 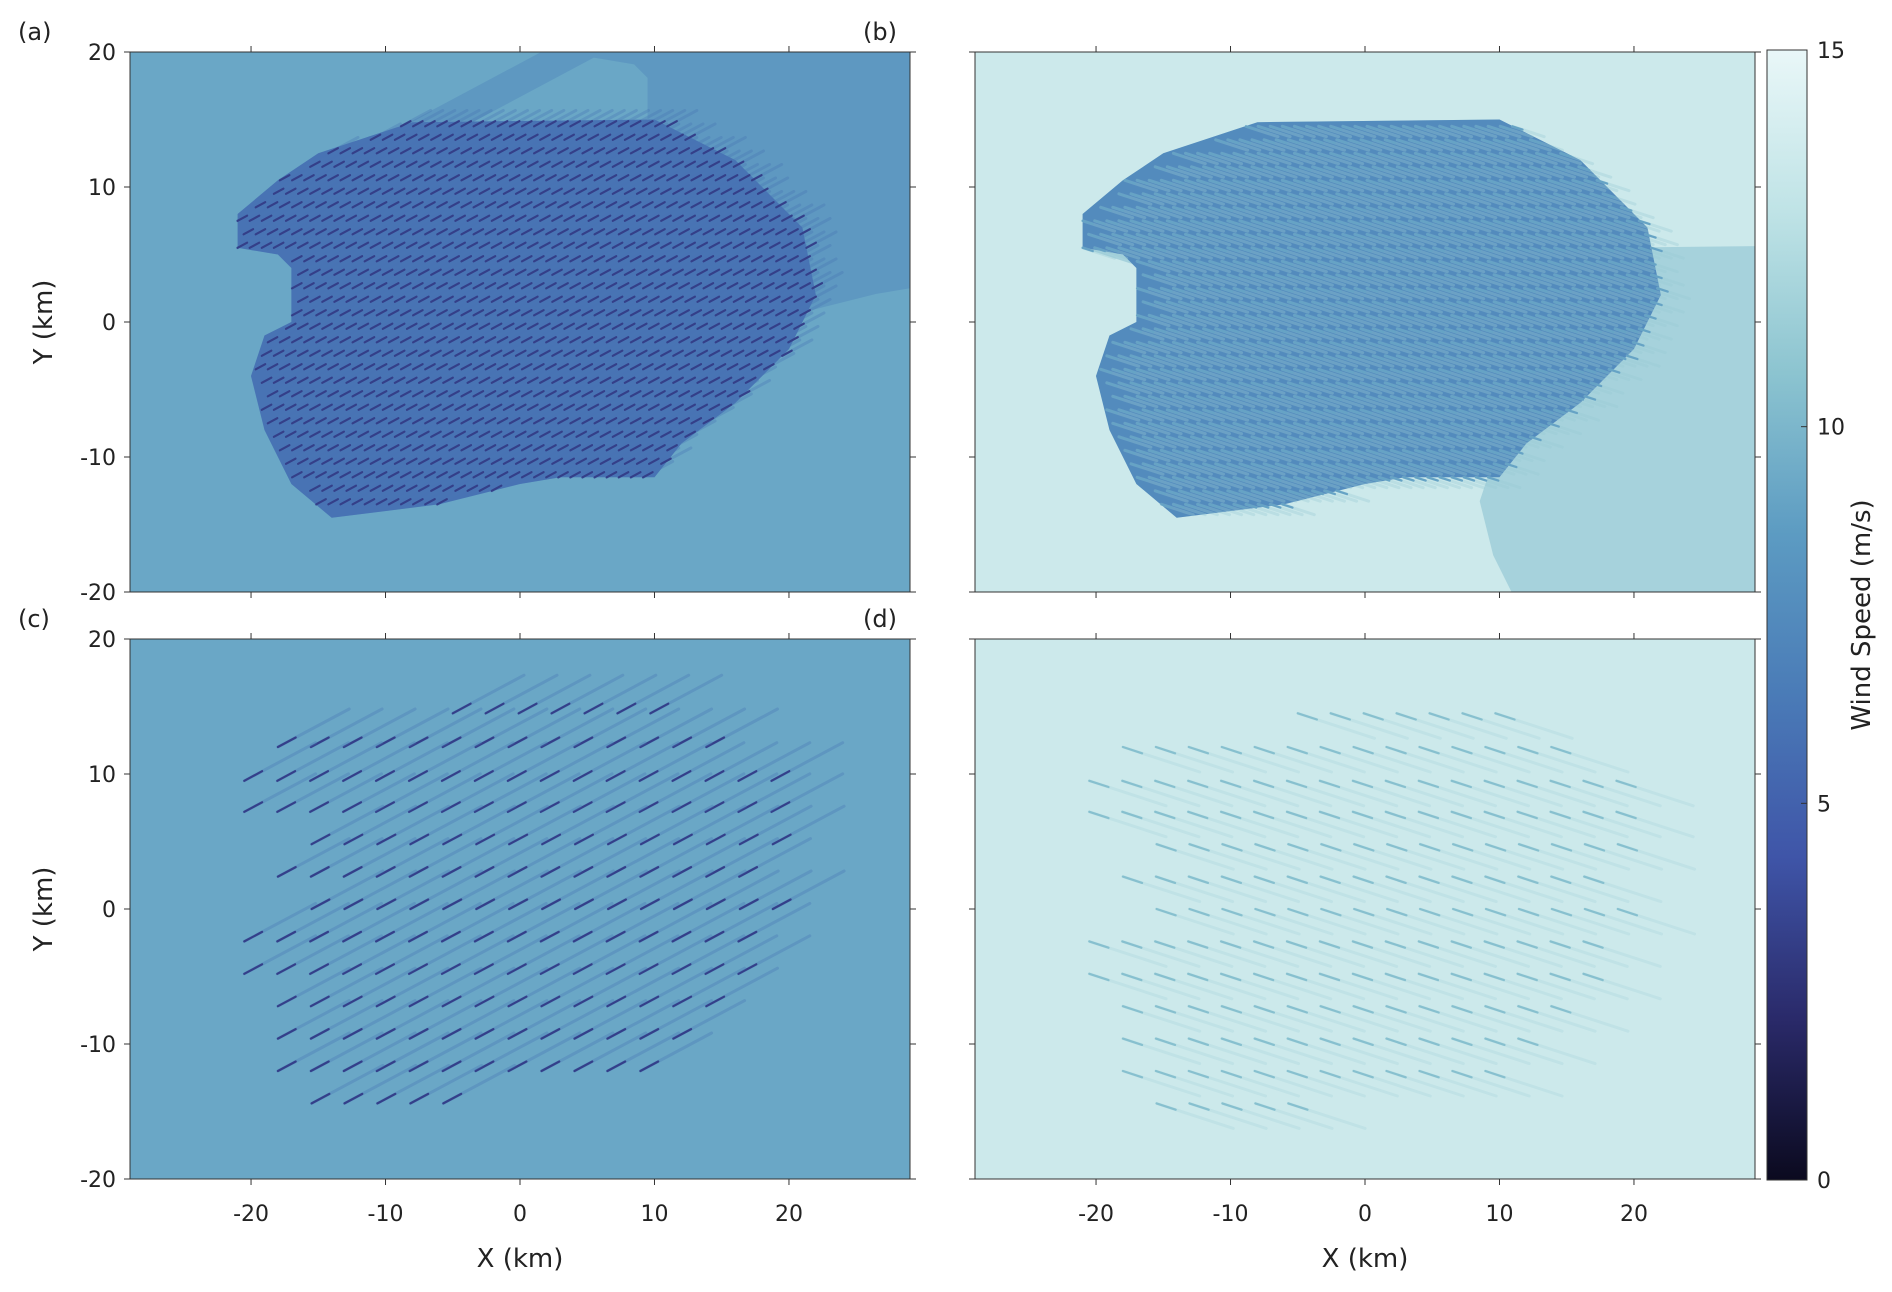 What do you see at coordinates (526, 318) in the screenshot?
I see `wake-region` at bounding box center [526, 318].